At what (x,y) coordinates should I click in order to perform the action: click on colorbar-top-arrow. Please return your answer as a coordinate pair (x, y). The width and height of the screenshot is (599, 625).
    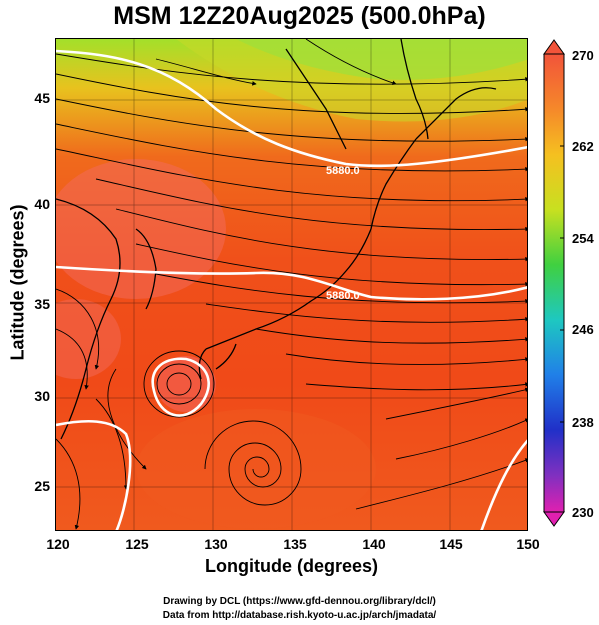
    Looking at the image, I should click on (554, 47).